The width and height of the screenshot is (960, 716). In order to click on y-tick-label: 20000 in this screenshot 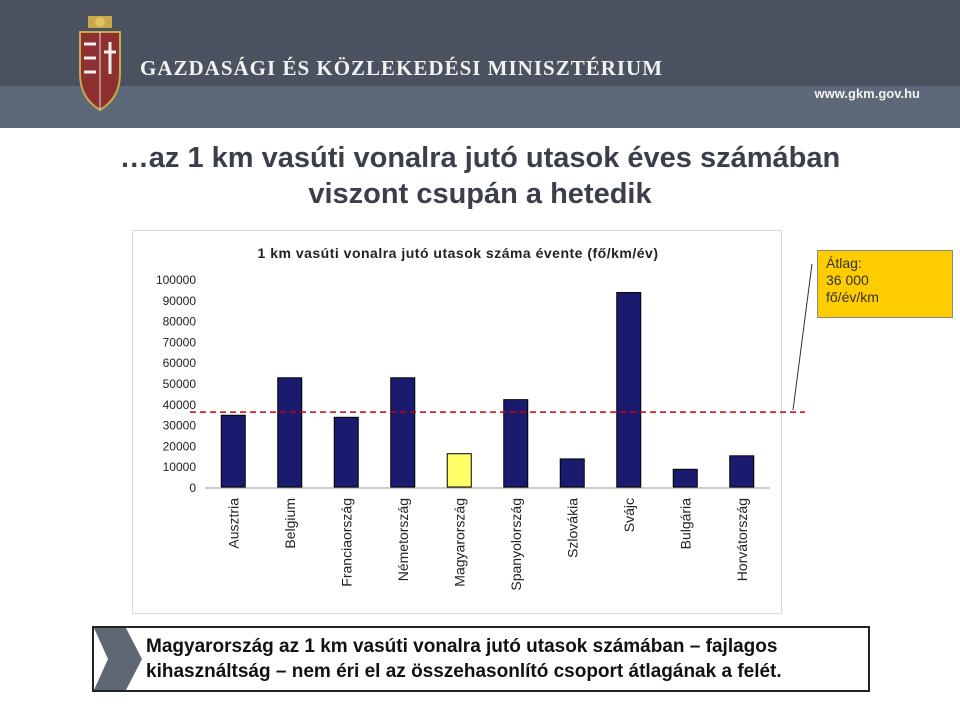, I will do `click(180, 446)`.